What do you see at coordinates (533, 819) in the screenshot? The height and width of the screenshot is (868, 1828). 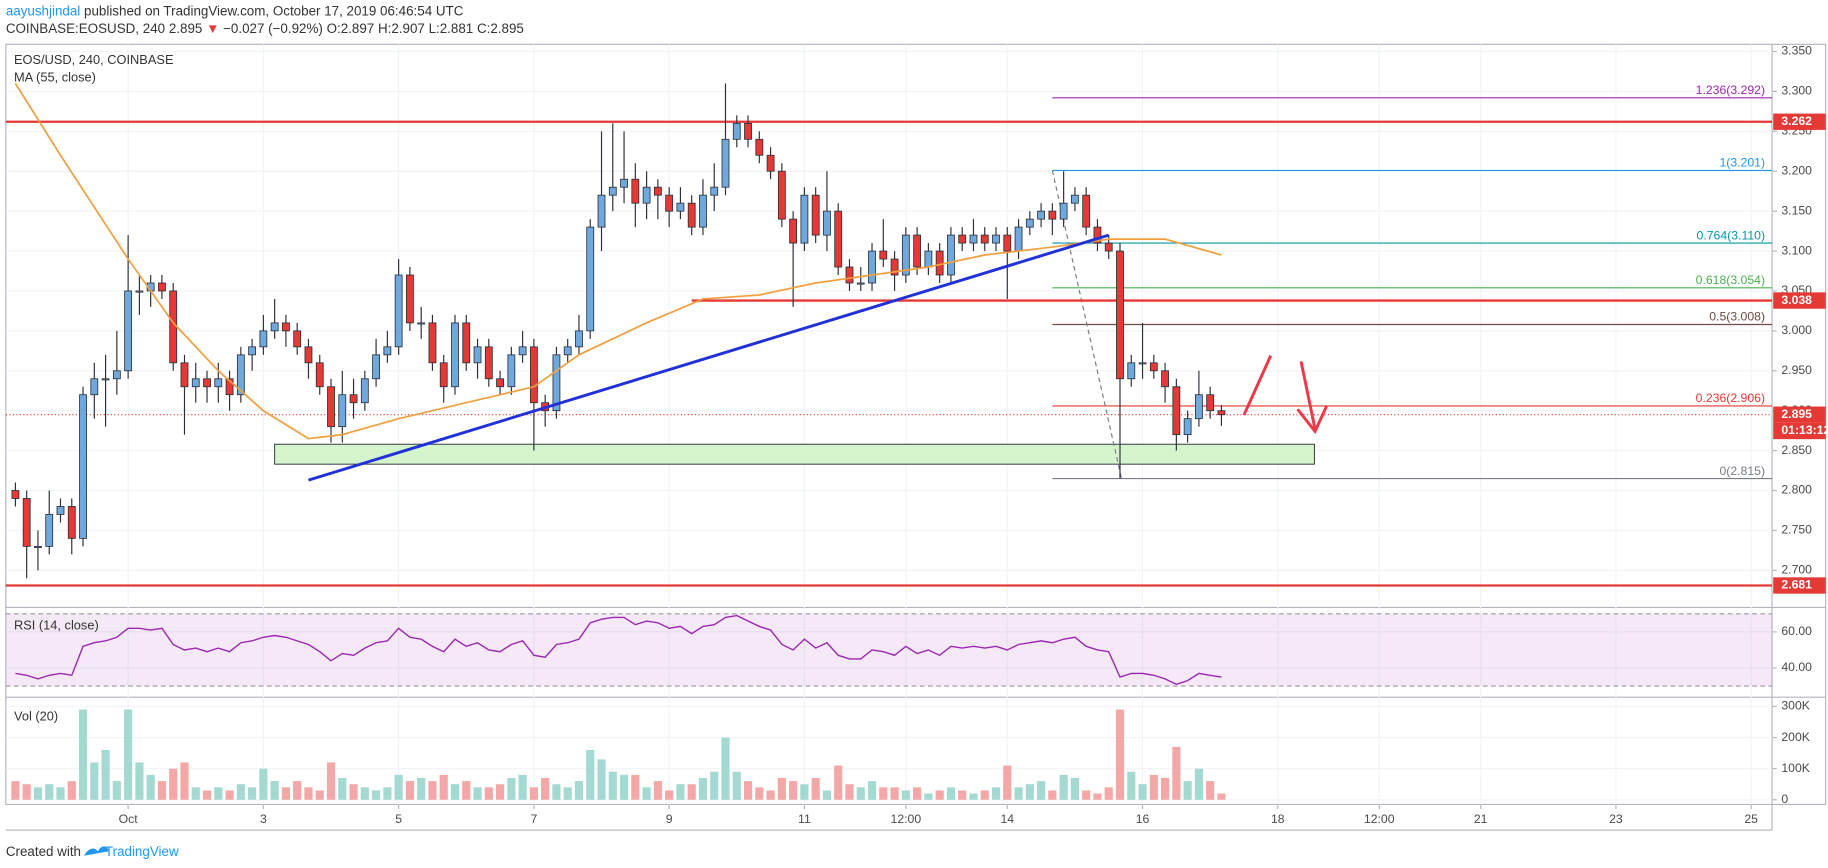 I see `x-tick-label: 7` at bounding box center [533, 819].